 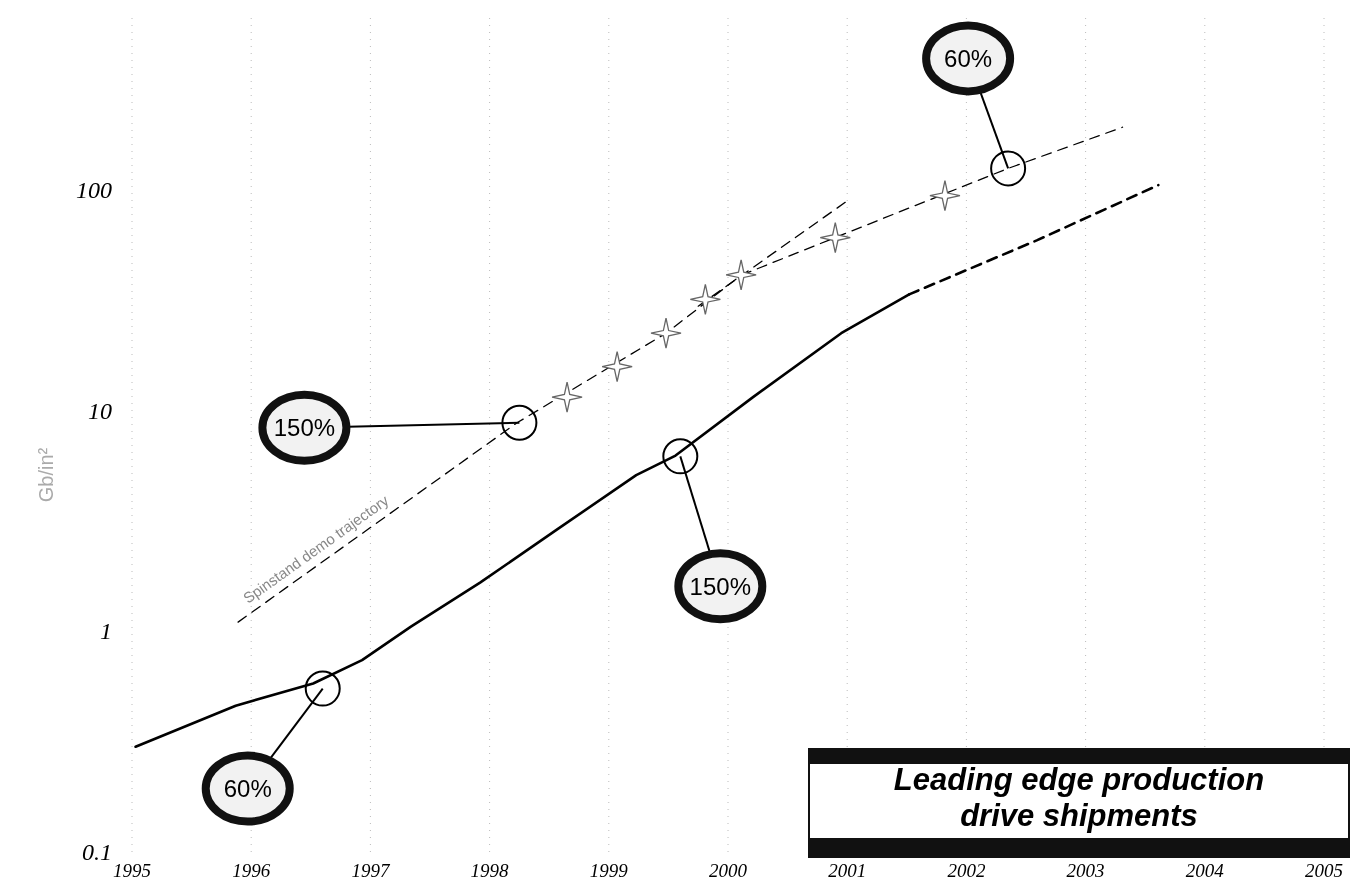 I want to click on x-tick-label: 1998, so click(x=490, y=870).